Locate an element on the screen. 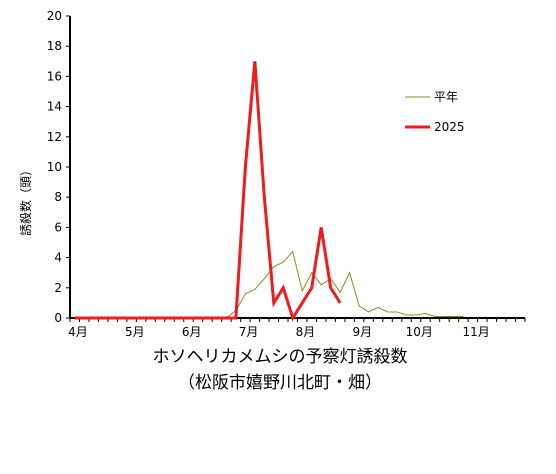 The image size is (556, 474). y-tick-label: 8 is located at coordinates (58, 197).